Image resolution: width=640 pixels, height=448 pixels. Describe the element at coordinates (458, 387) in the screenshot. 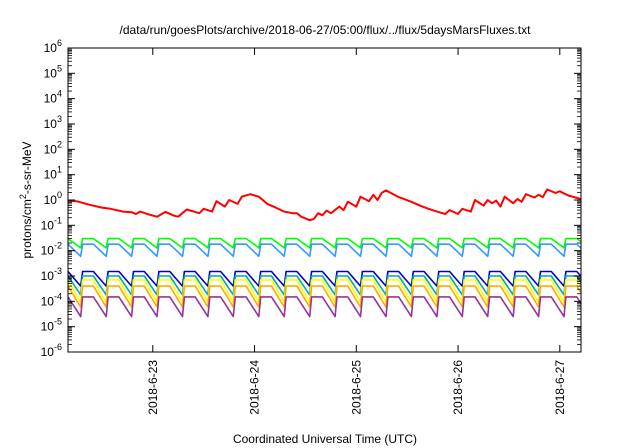

I see `x-tick-label-3: 2018-6-26` at that location.